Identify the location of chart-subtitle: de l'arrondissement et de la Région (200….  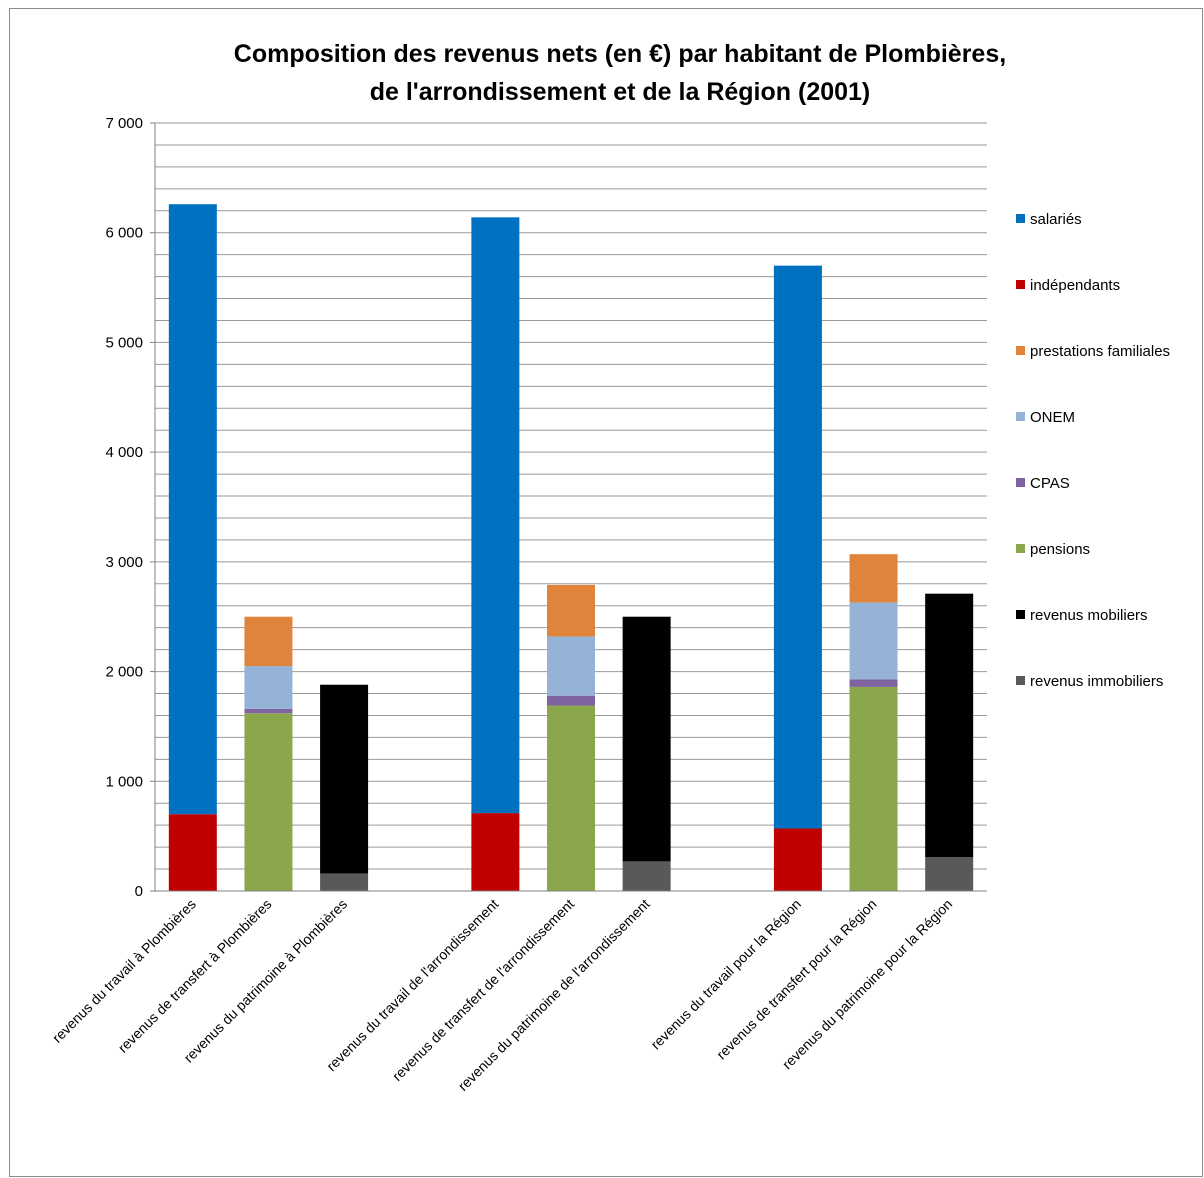
(620, 92).